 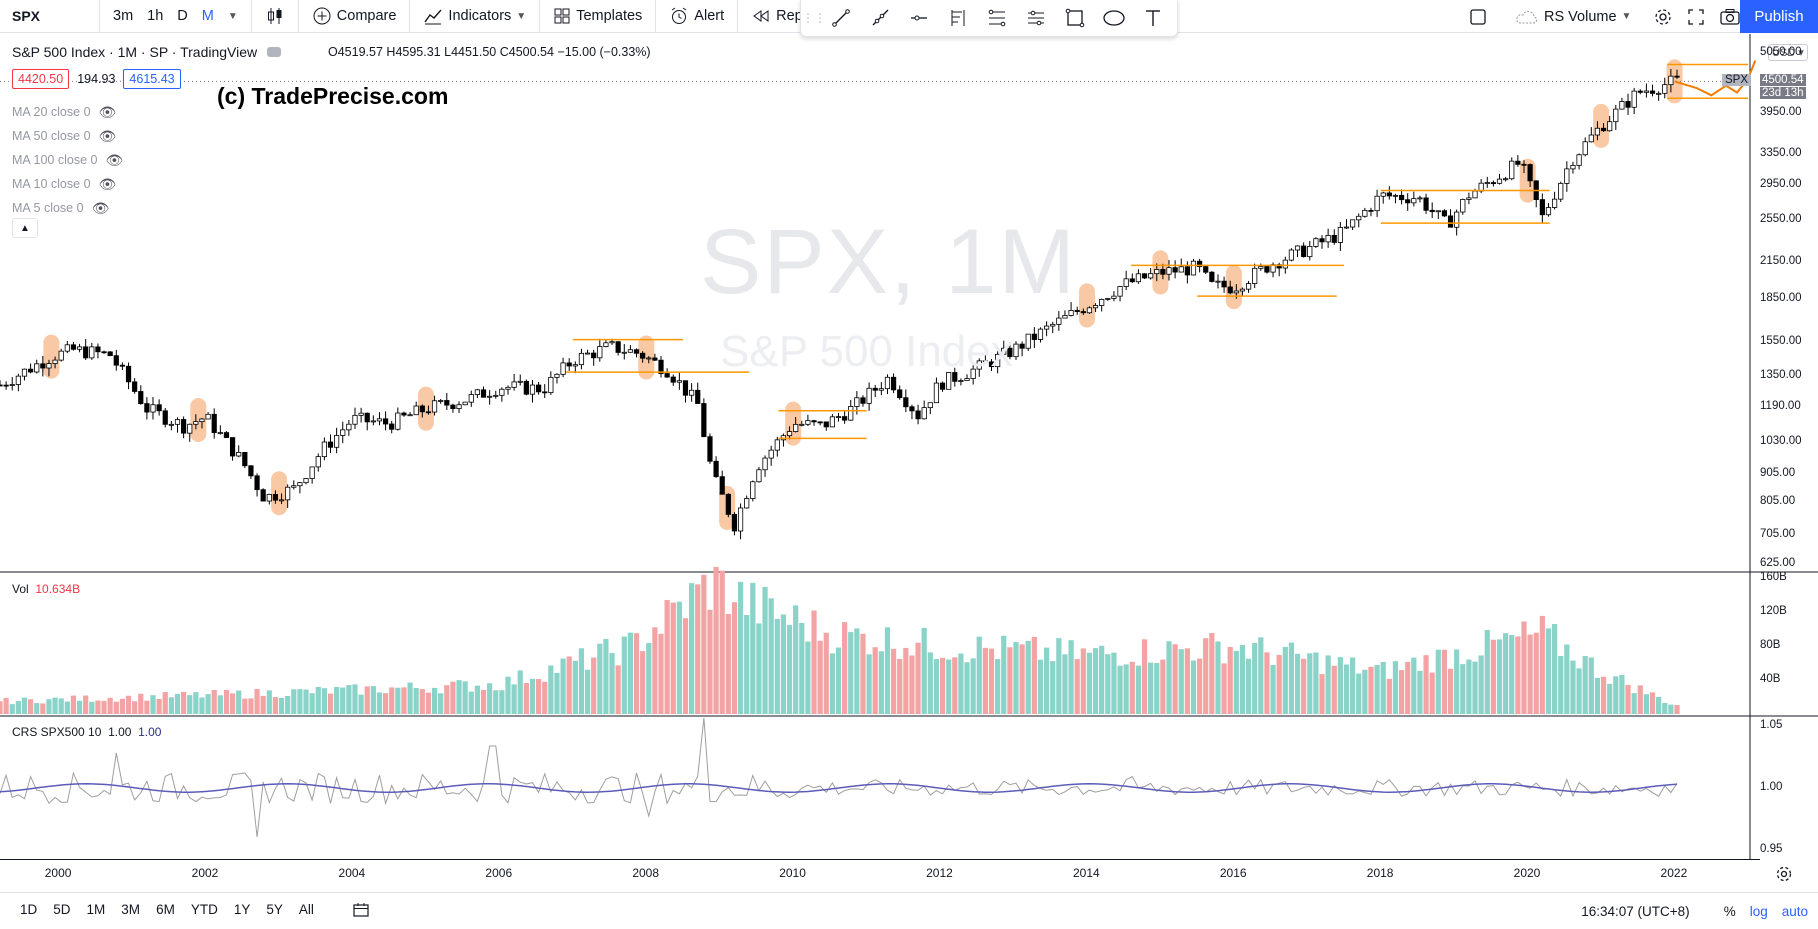 I want to click on range-3m: 3M, so click(x=131, y=909).